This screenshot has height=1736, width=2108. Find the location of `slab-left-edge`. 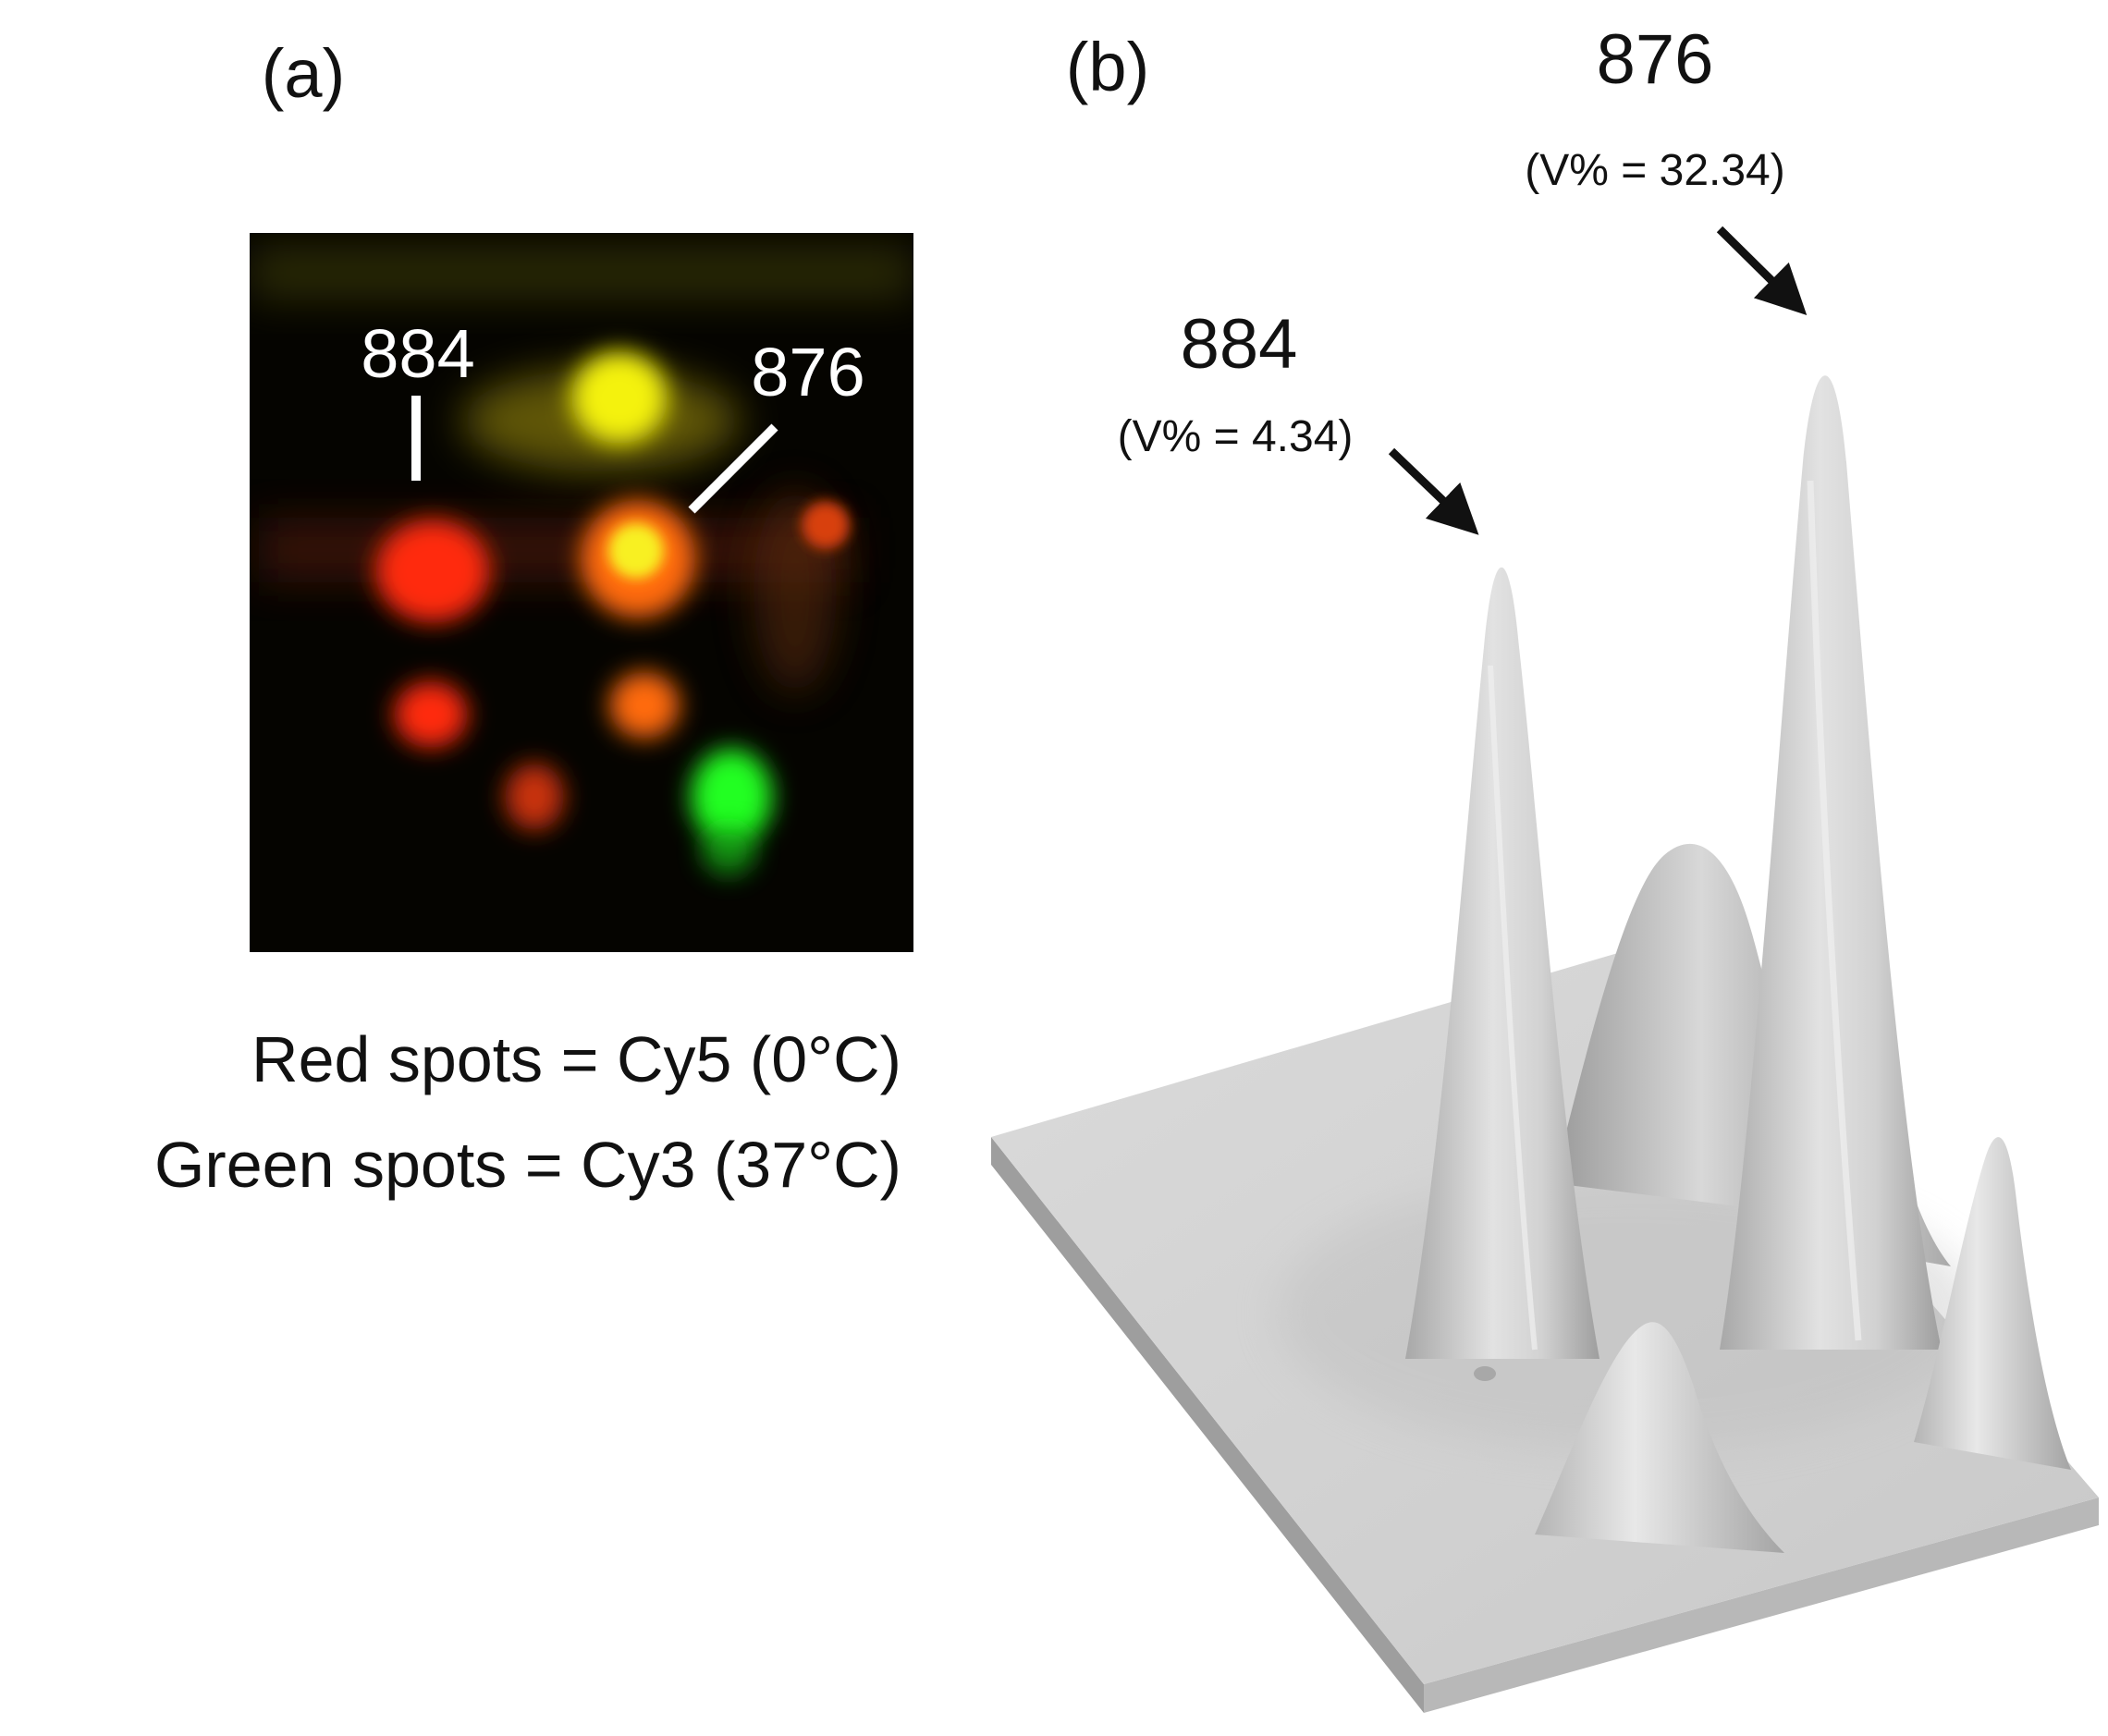

slab-left-edge is located at coordinates (1207, 1425).